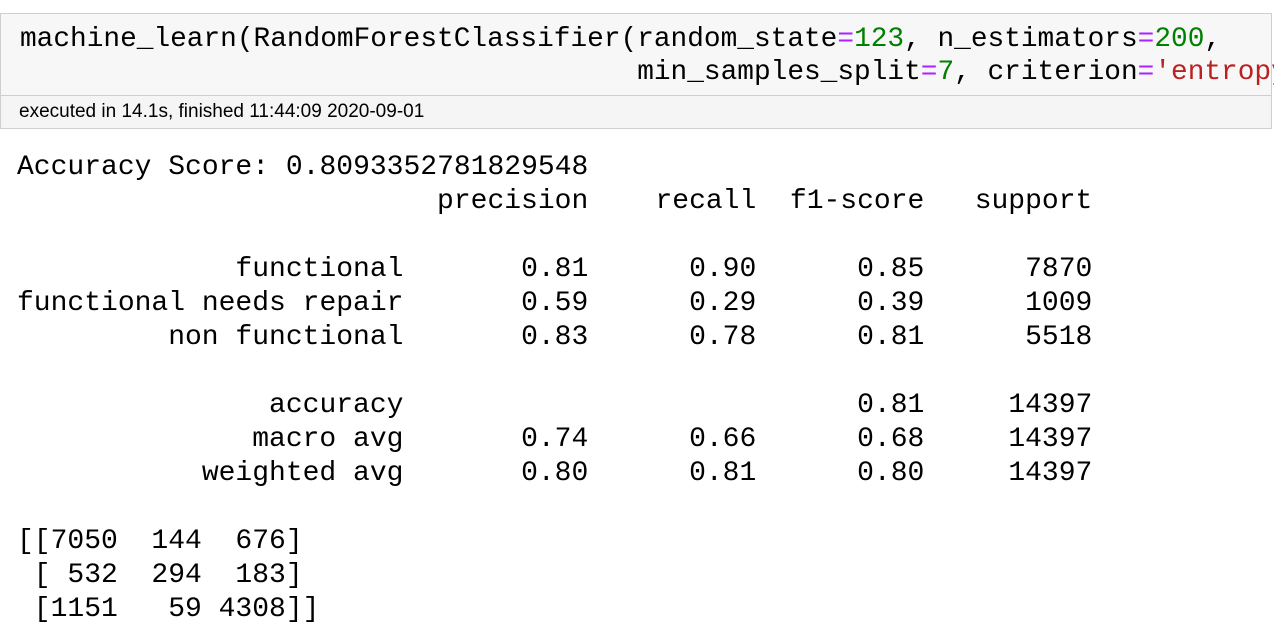 The height and width of the screenshot is (632, 1274). What do you see at coordinates (1059, 303) in the screenshot?
I see `metric-cell: 1009` at bounding box center [1059, 303].